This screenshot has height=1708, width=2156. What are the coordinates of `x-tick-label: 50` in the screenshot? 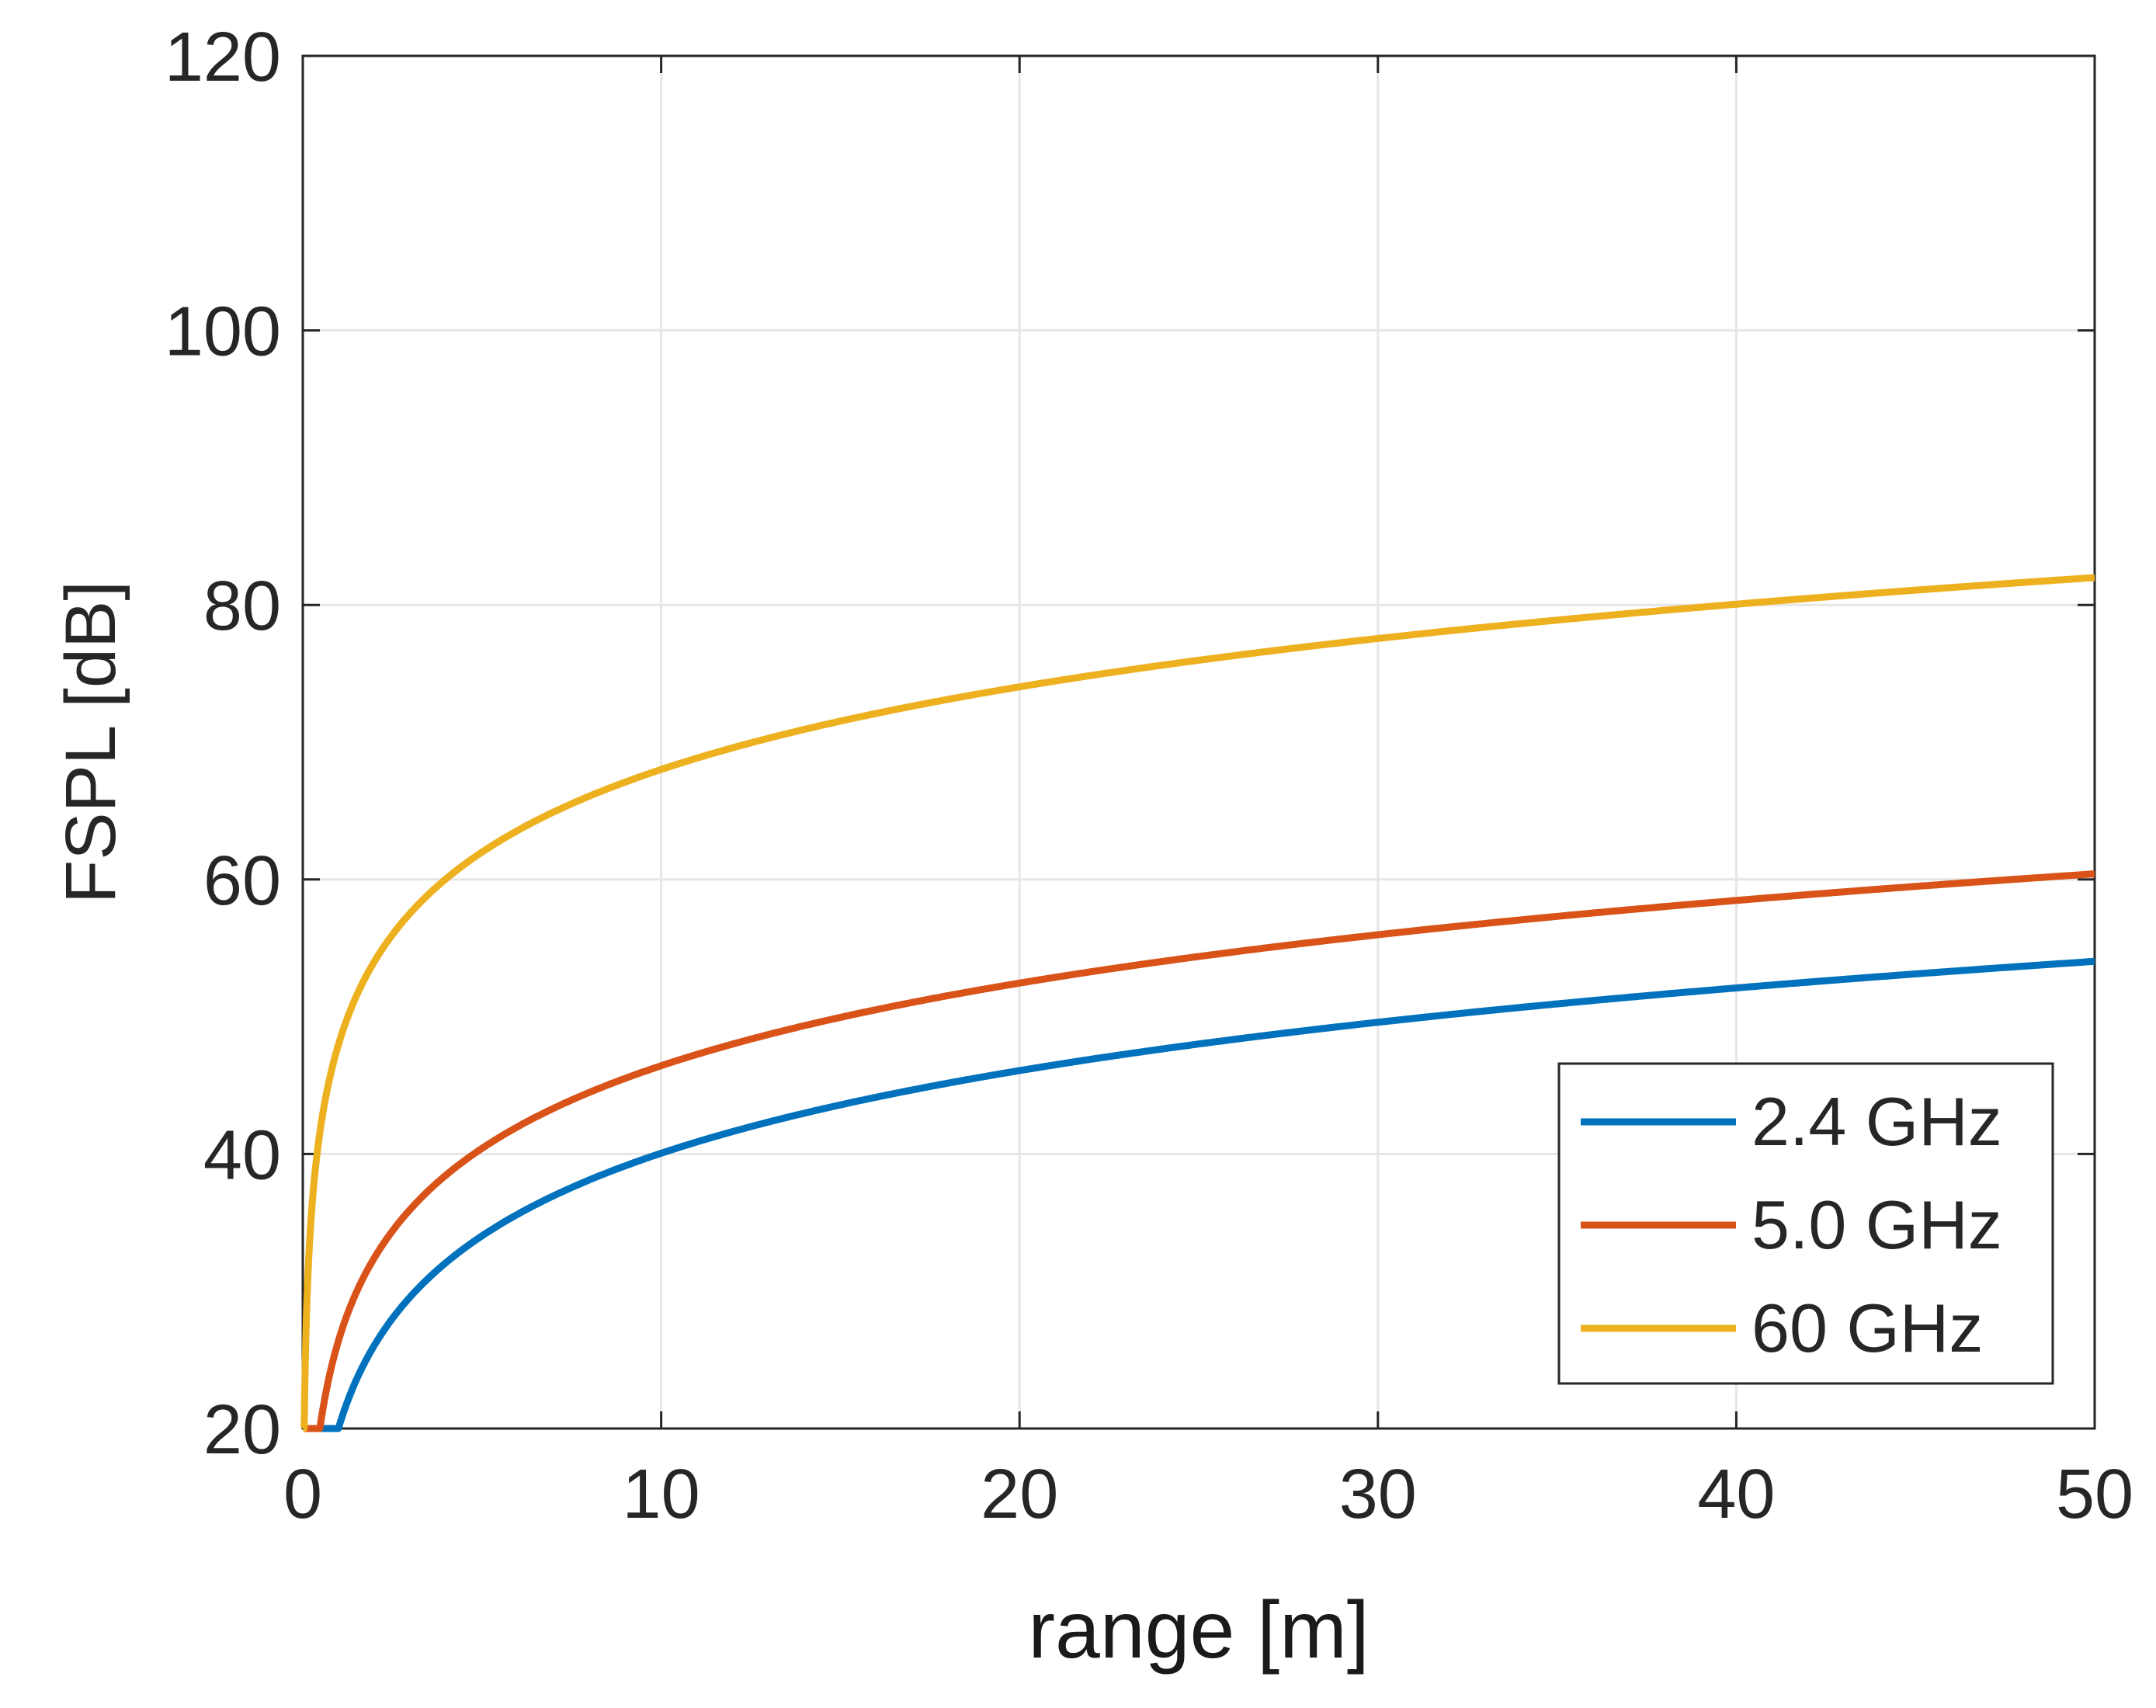 It's located at (2094, 1495).